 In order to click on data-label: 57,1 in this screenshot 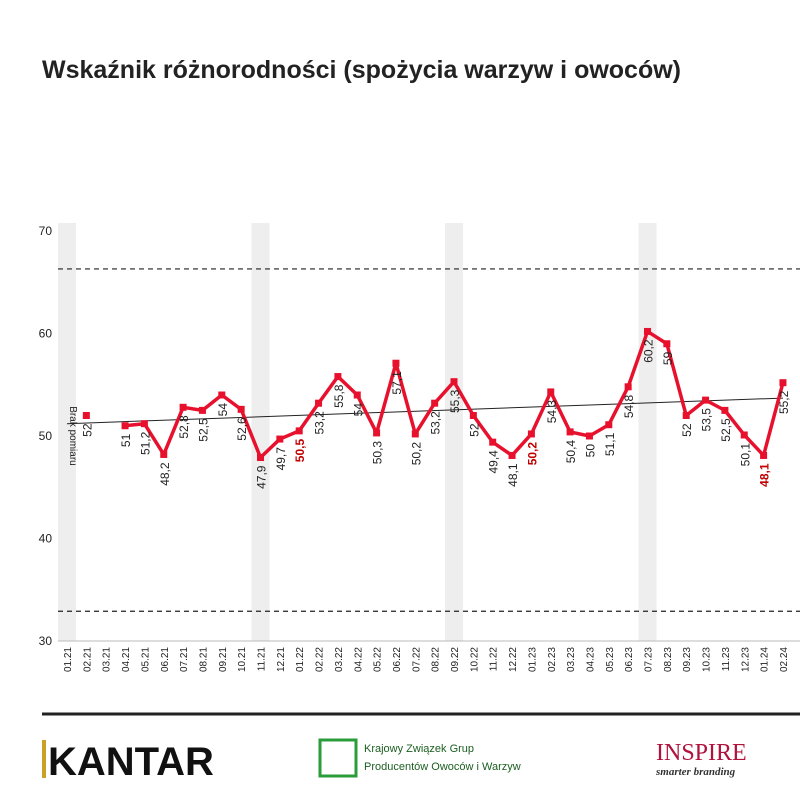, I will do `click(397, 383)`.